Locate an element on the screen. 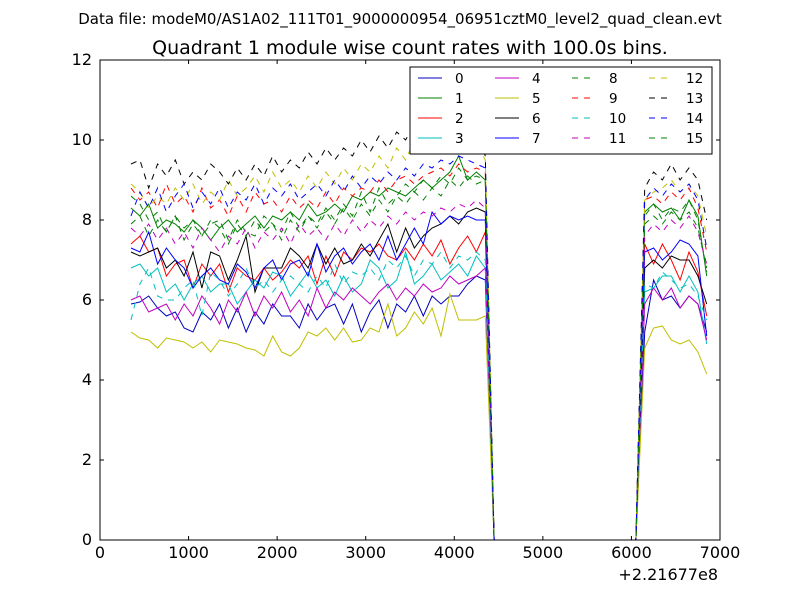 The height and width of the screenshot is (600, 800). y-tick-label: 6 is located at coordinates (87, 299).